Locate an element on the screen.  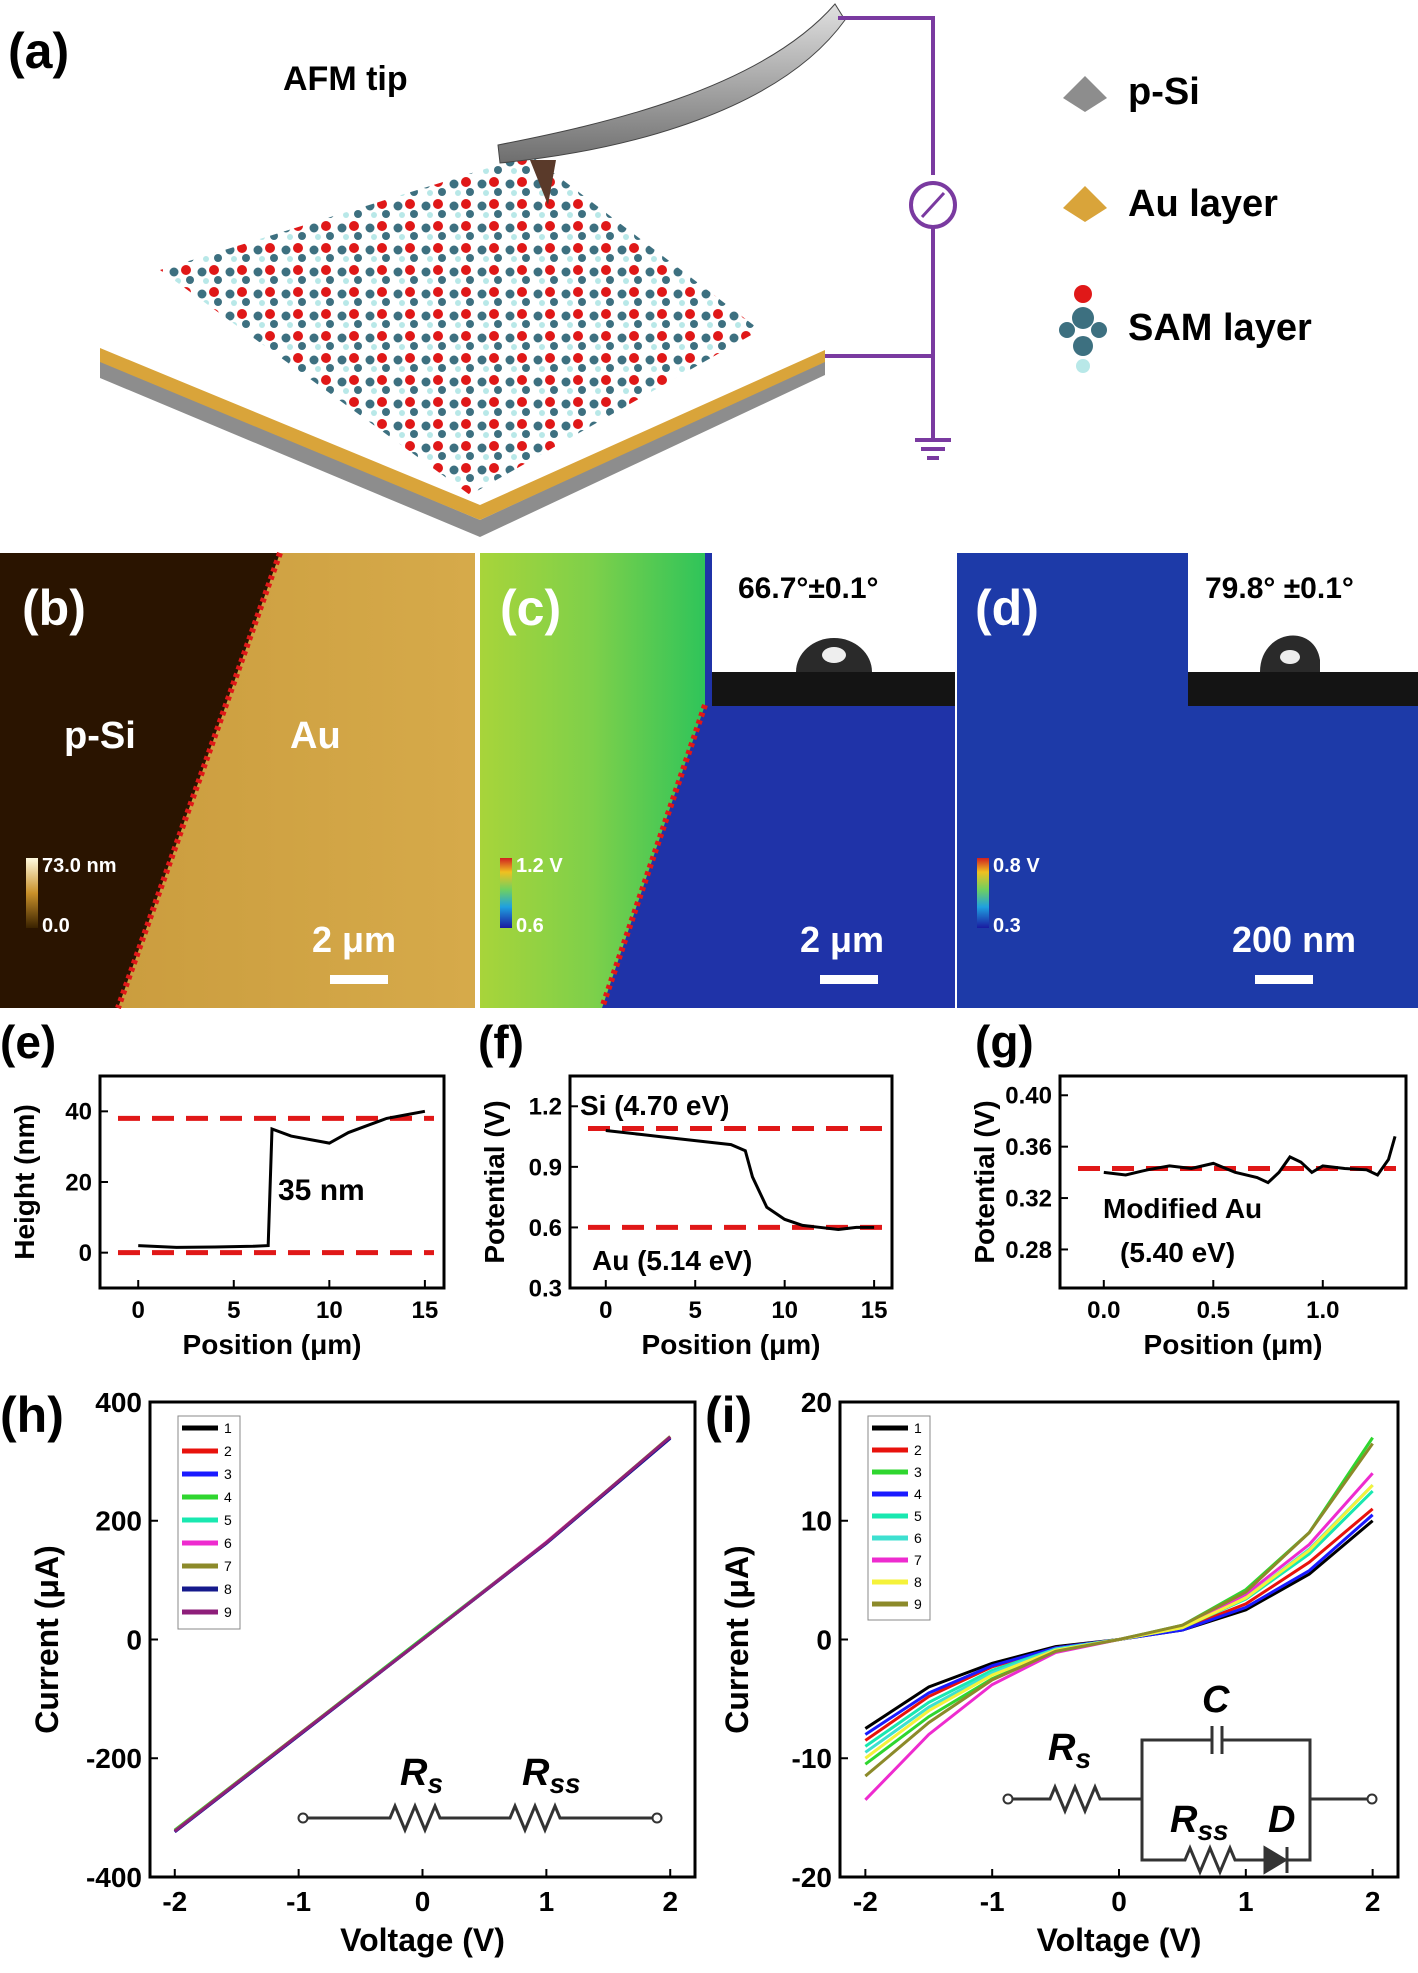
region-au-label: Au is located at coordinates (315, 736).